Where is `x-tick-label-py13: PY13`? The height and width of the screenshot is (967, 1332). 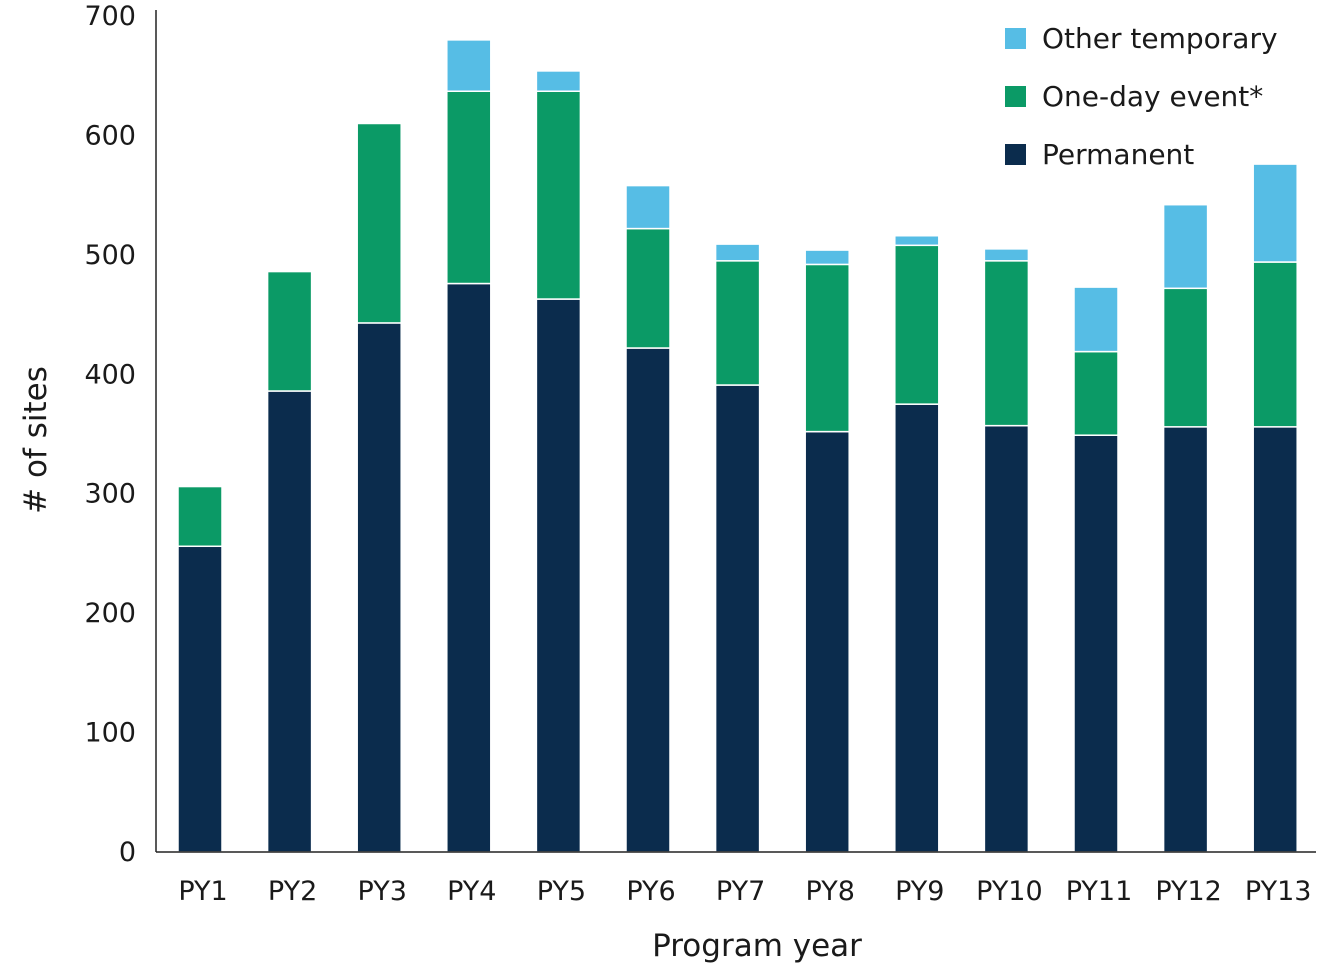 x-tick-label-py13: PY13 is located at coordinates (1278, 891).